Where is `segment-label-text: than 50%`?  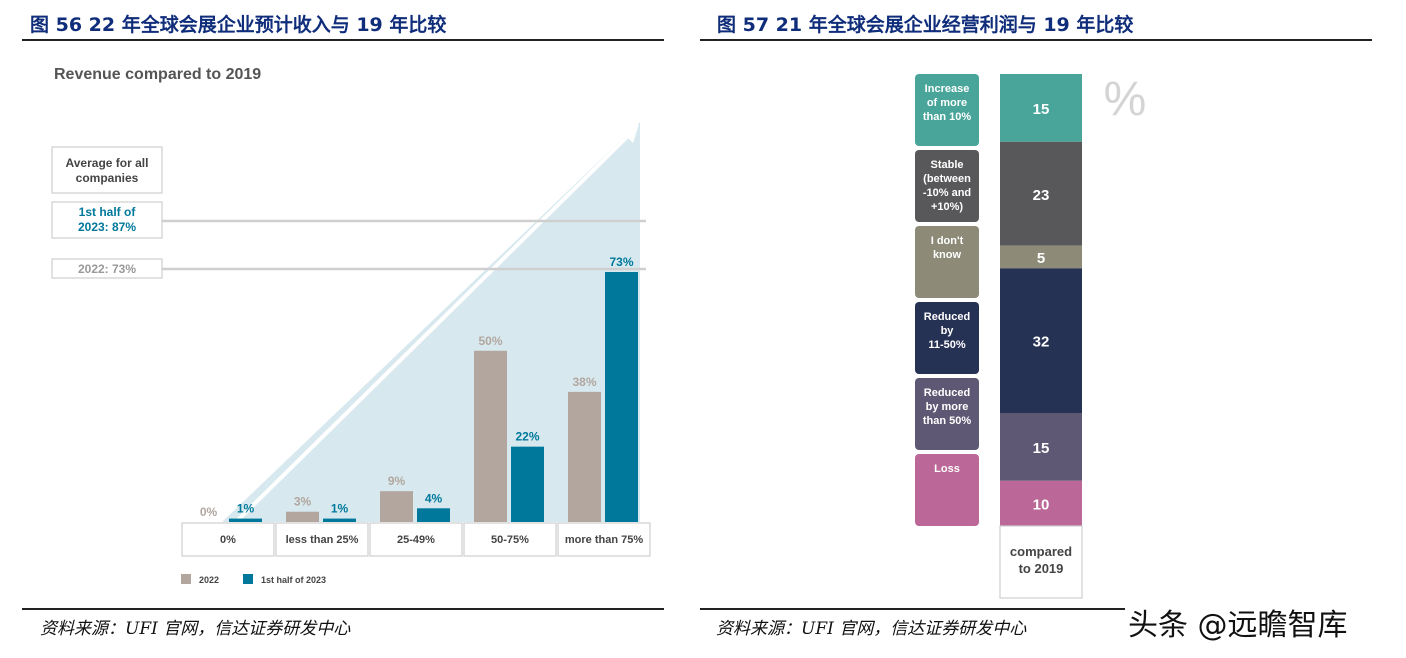 segment-label-text: than 50% is located at coordinates (947, 421).